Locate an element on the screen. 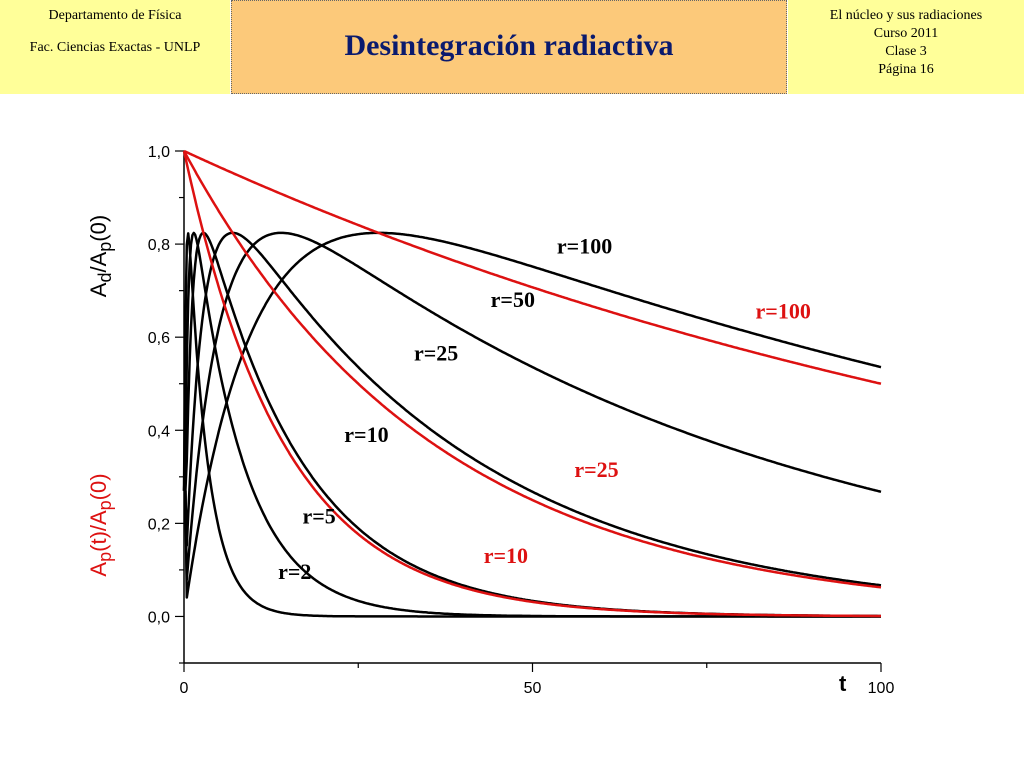 The width and height of the screenshot is (1024, 768). y-tick-label: 0,2 is located at coordinates (159, 524).